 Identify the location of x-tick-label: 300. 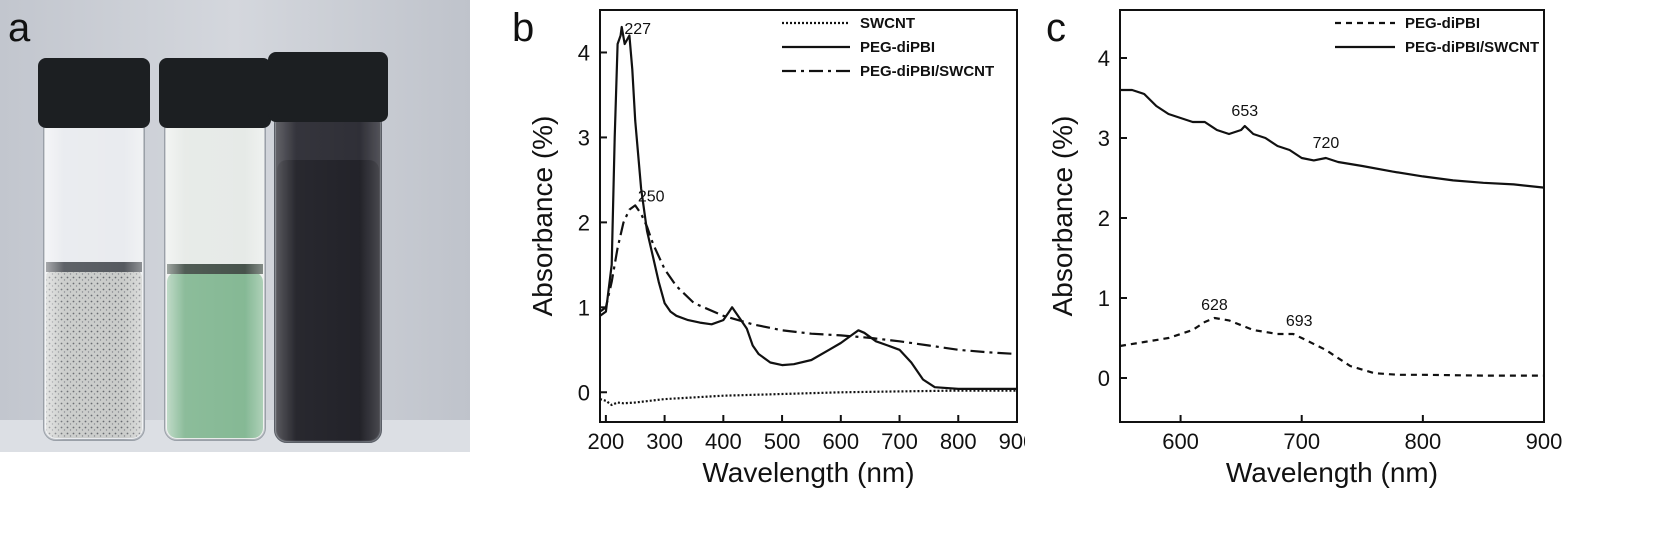
(664, 441).